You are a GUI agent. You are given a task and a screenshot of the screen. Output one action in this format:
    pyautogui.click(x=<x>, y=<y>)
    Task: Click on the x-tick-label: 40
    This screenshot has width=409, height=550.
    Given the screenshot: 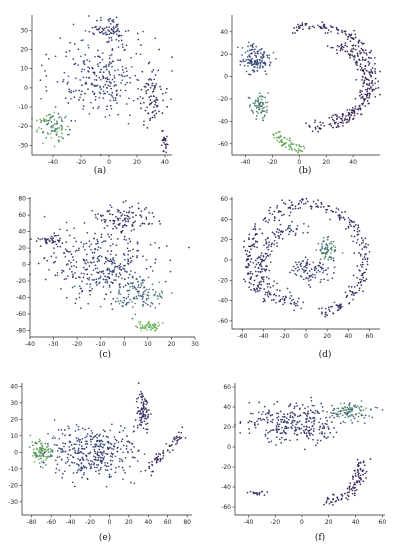 What is the action you would take?
    pyautogui.click(x=353, y=162)
    